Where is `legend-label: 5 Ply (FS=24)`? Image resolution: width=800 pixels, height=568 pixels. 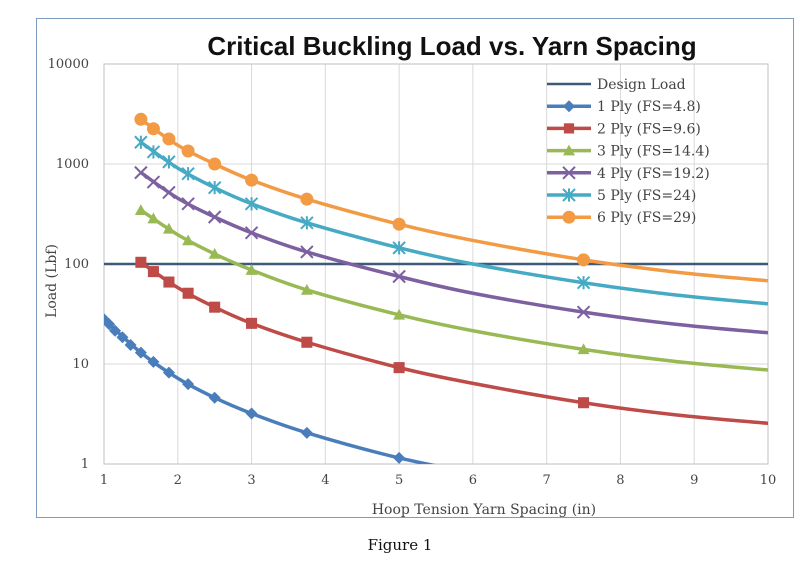
legend-label: 5 Ply (FS=24) is located at coordinates (646, 196).